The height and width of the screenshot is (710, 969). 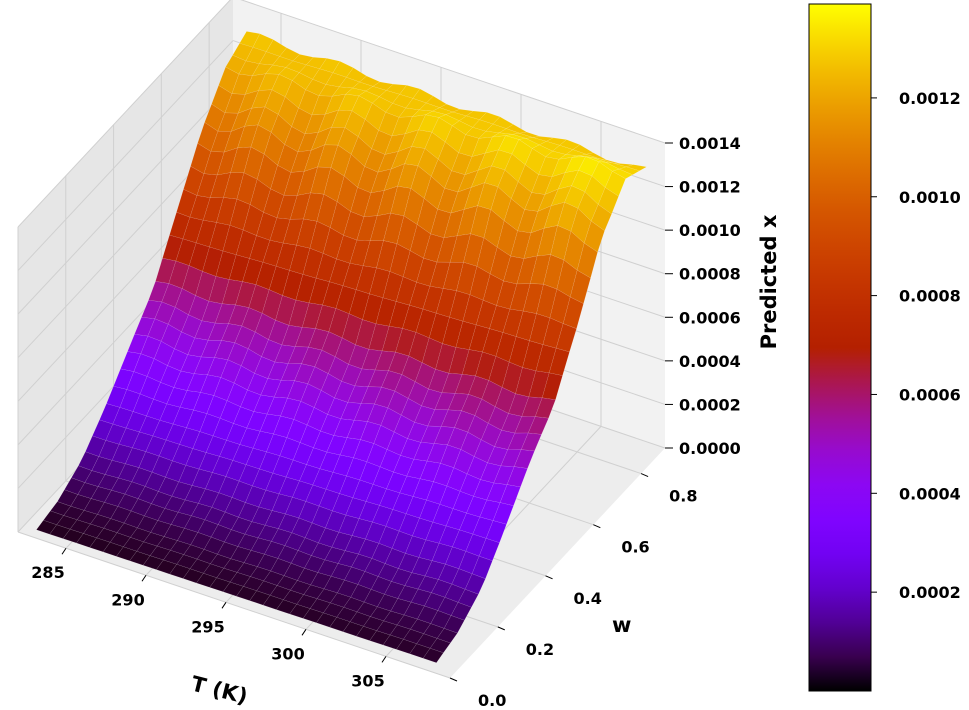 I want to click on colorbar-tick-label: 0.0010, so click(x=930, y=197).